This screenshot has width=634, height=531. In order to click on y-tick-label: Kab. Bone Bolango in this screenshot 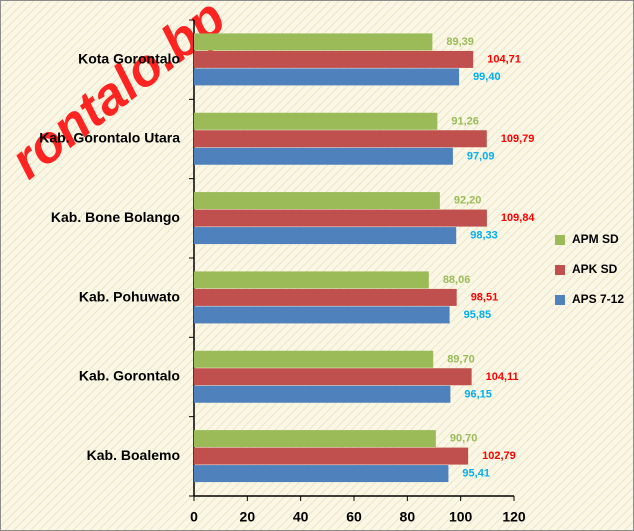, I will do `click(115, 217)`.